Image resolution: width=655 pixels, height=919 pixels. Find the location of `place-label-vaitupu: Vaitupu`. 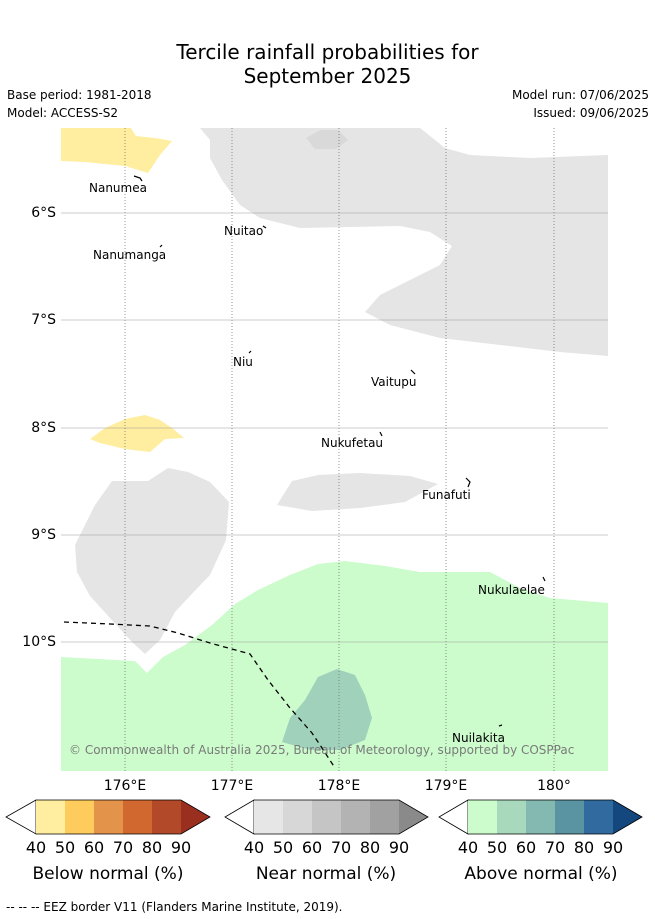

place-label-vaitupu: Vaitupu is located at coordinates (394, 382).